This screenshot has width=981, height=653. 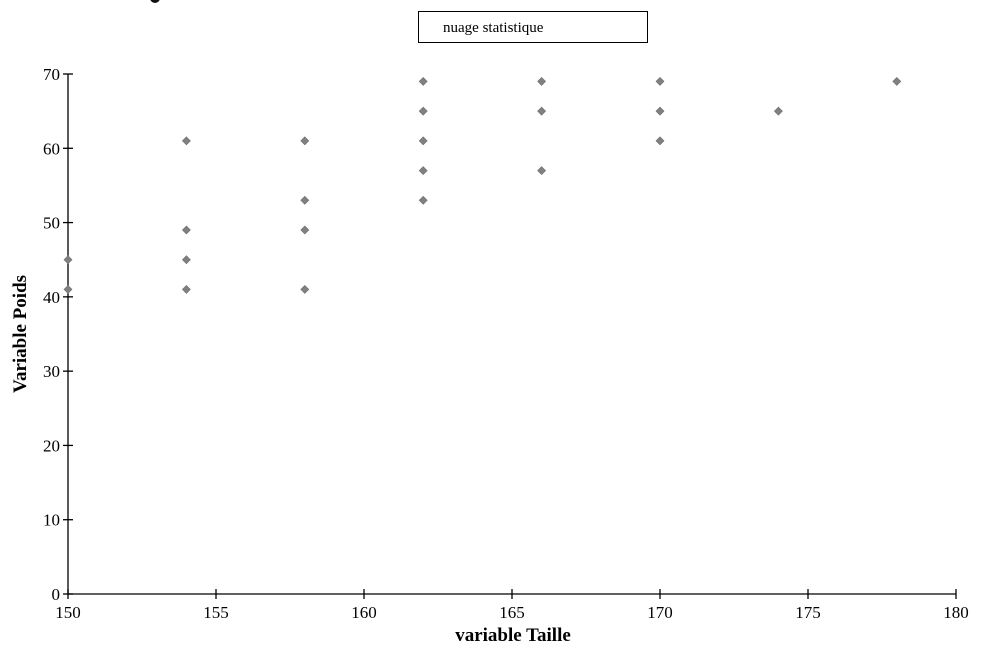 What do you see at coordinates (51, 520) in the screenshot?
I see `y-tick-label: 10` at bounding box center [51, 520].